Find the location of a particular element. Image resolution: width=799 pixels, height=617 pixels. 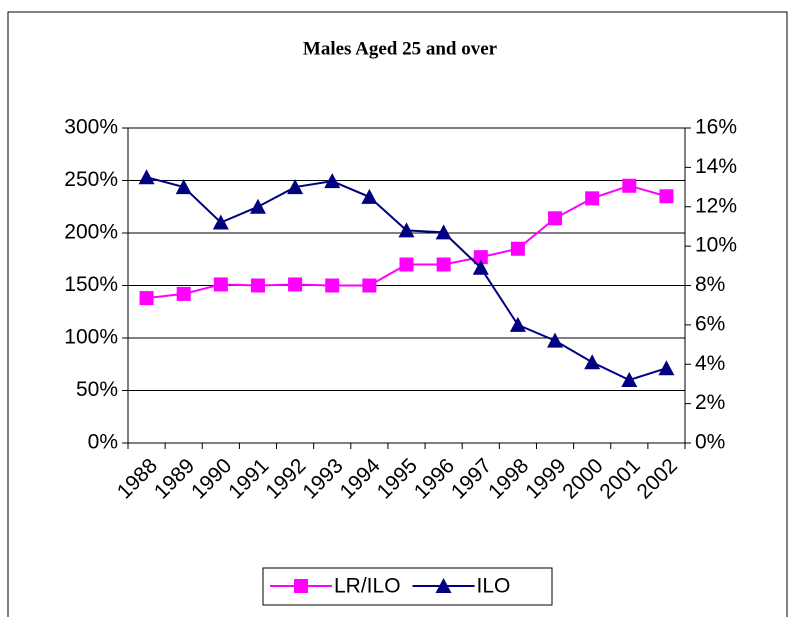

y2-tick-label: 4% is located at coordinates (710, 363).